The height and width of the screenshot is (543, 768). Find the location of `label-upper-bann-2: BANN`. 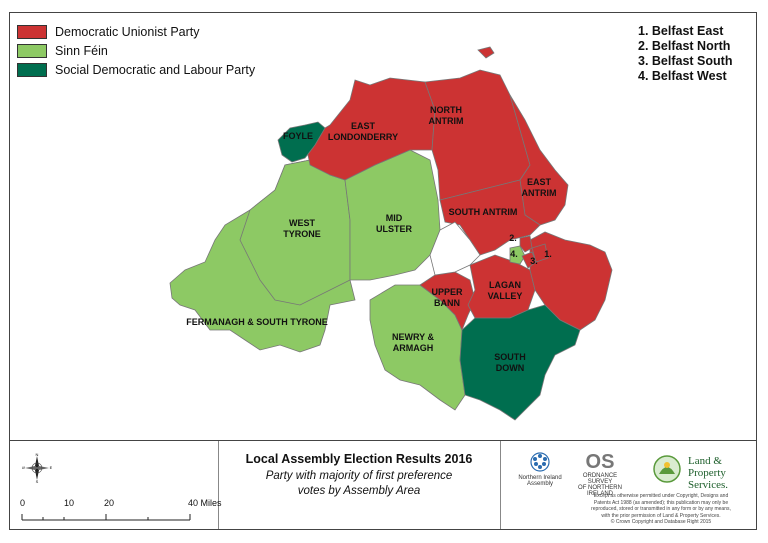

label-upper-bann-2: BANN is located at coordinates (447, 303).